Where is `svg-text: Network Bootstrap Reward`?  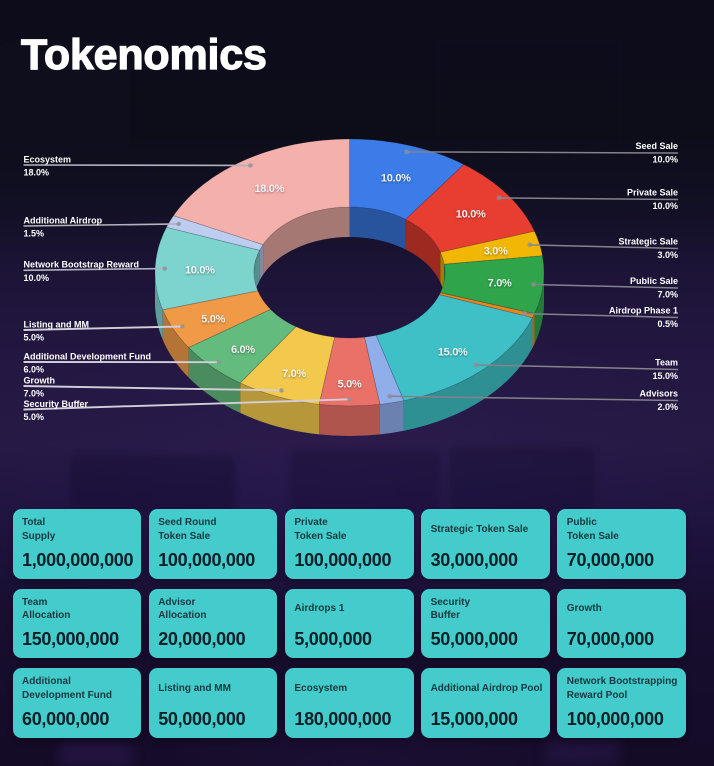 svg-text: Network Bootstrap Reward is located at coordinates (82, 265).